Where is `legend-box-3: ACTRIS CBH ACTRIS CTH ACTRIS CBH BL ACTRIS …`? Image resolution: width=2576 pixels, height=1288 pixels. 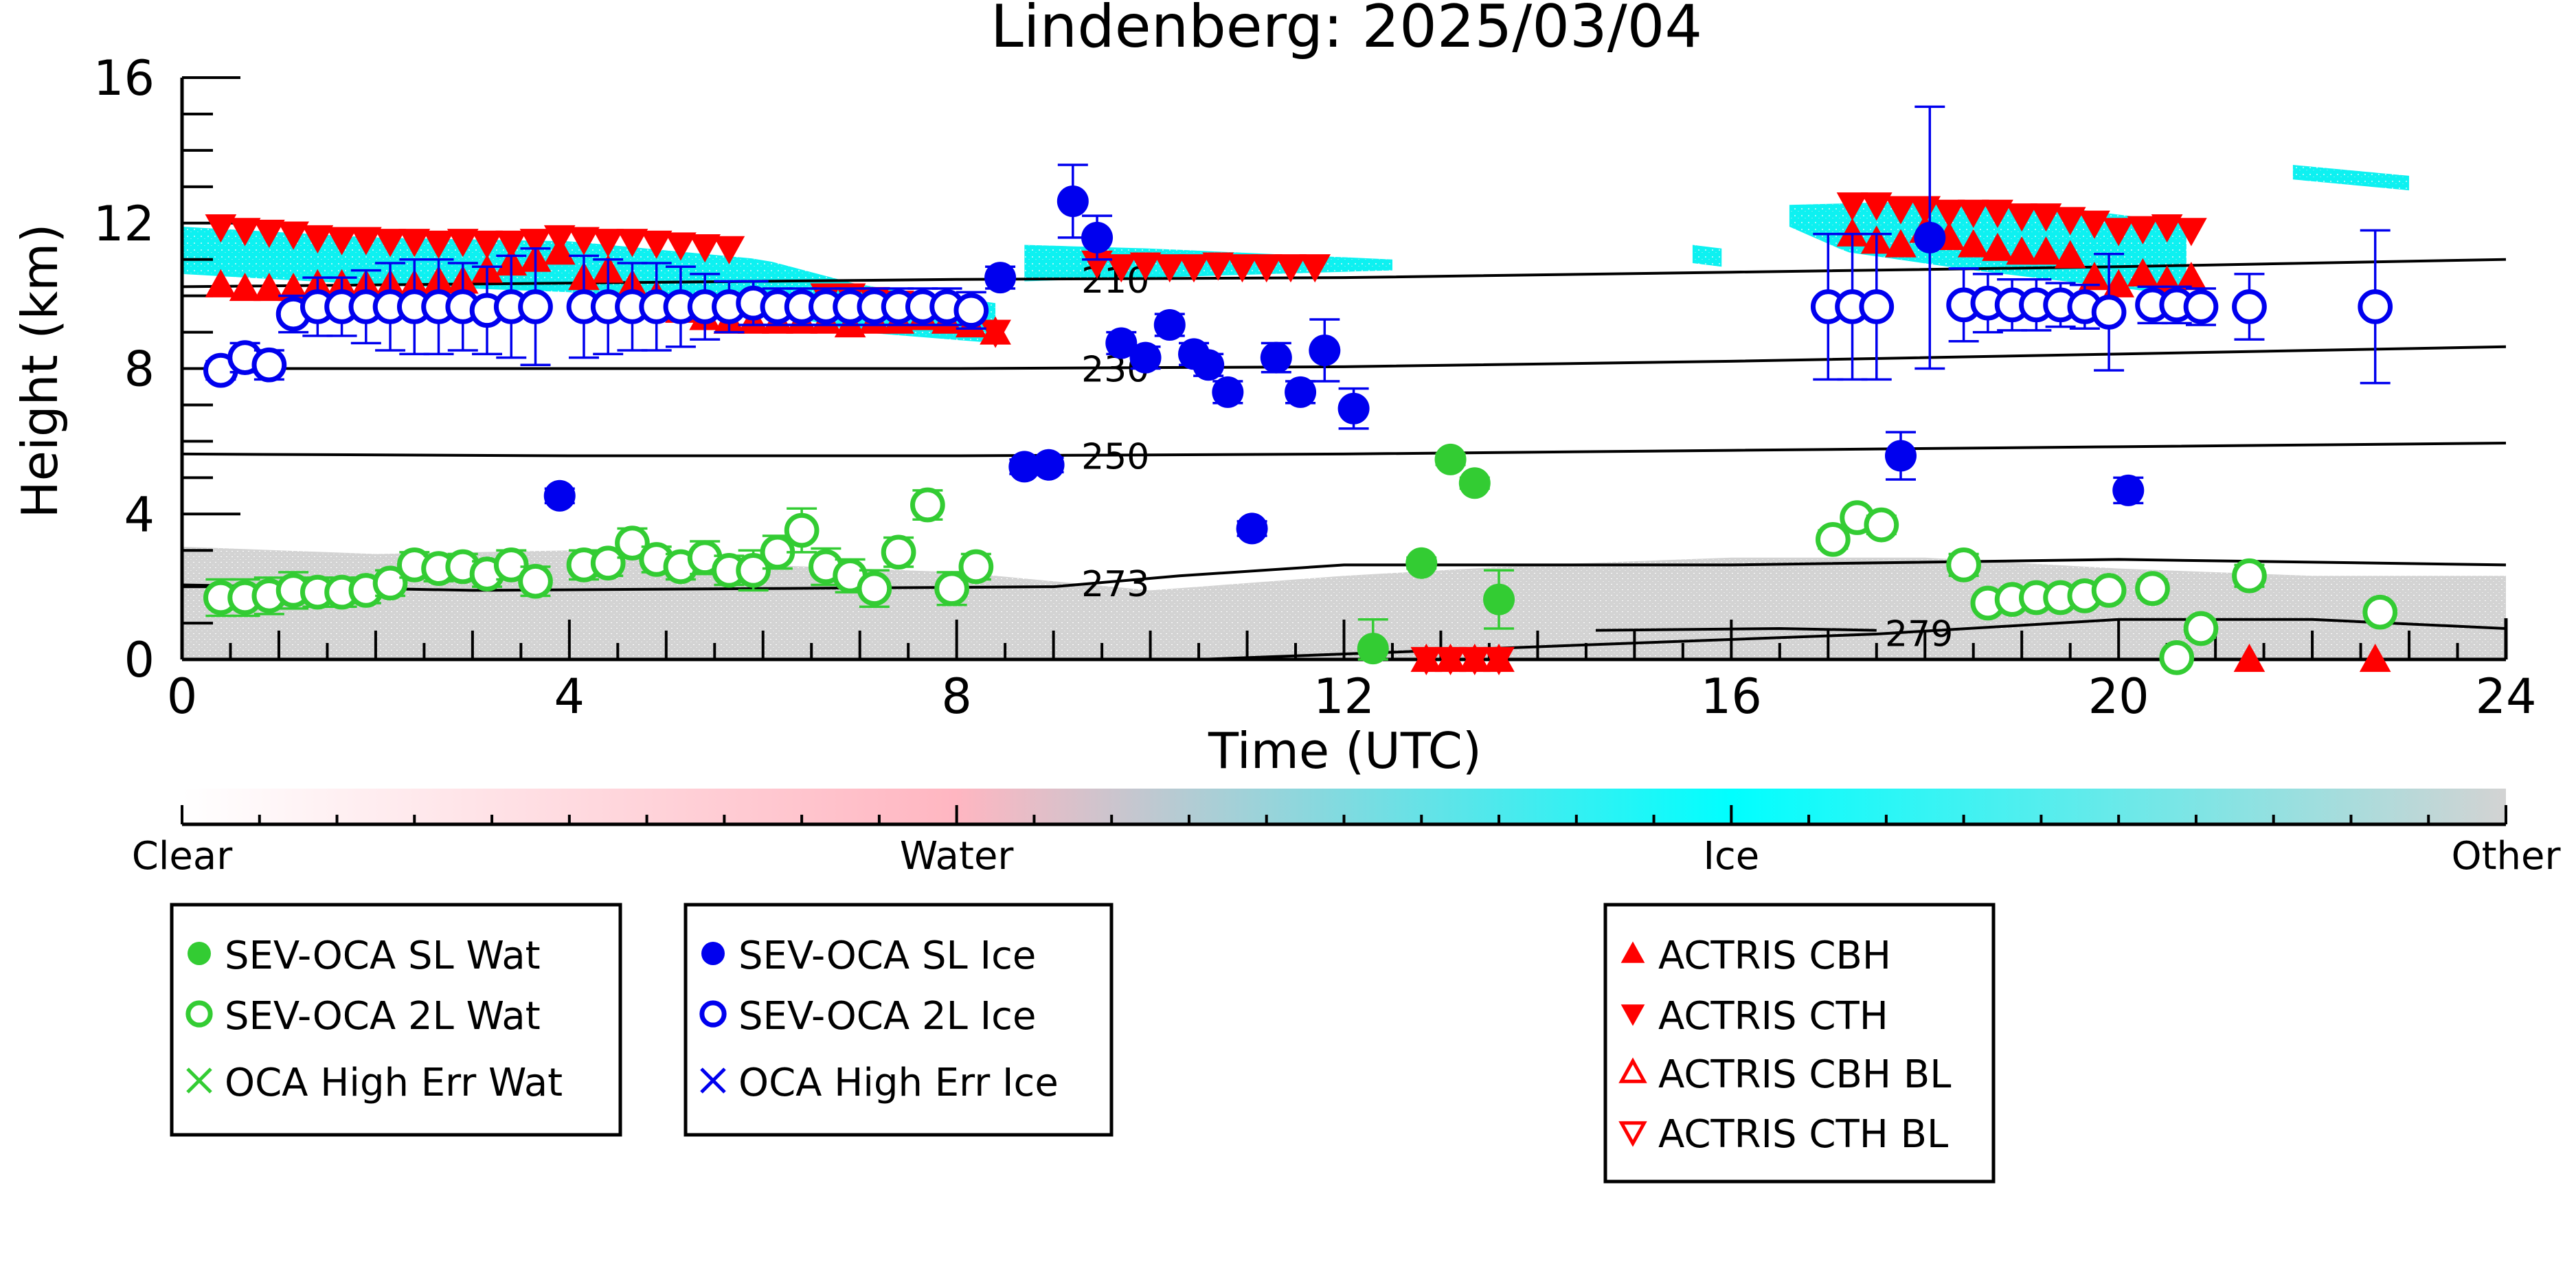
legend-box-3: ACTRIS CBH ACTRIS CTH ACTRIS CBH BL ACTRIS … is located at coordinates (1799, 1043).